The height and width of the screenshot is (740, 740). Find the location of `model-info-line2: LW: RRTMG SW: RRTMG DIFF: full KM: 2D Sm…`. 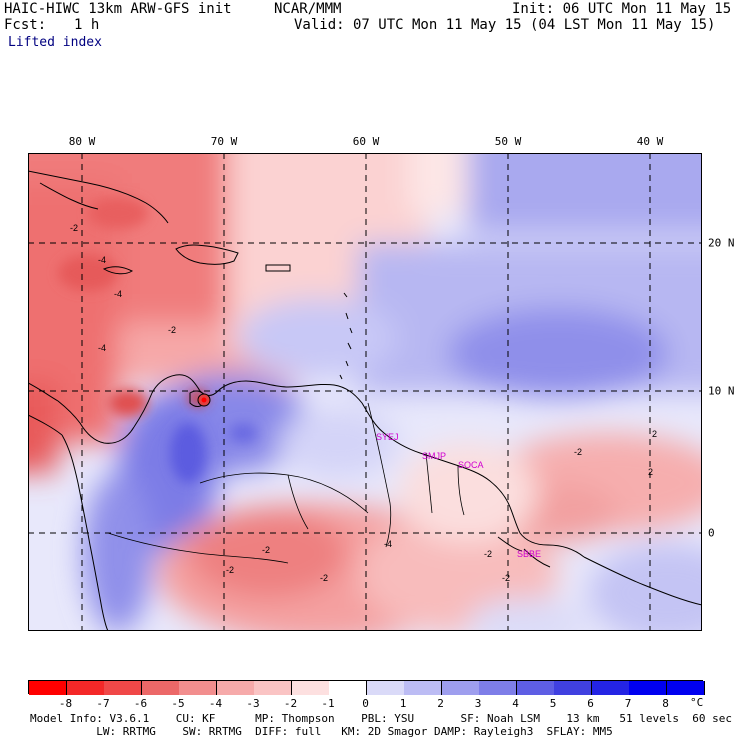

model-info-line2: LW: RRTMG SW: RRTMG DIFF: full KM: 2D Sm… is located at coordinates (321, 731).